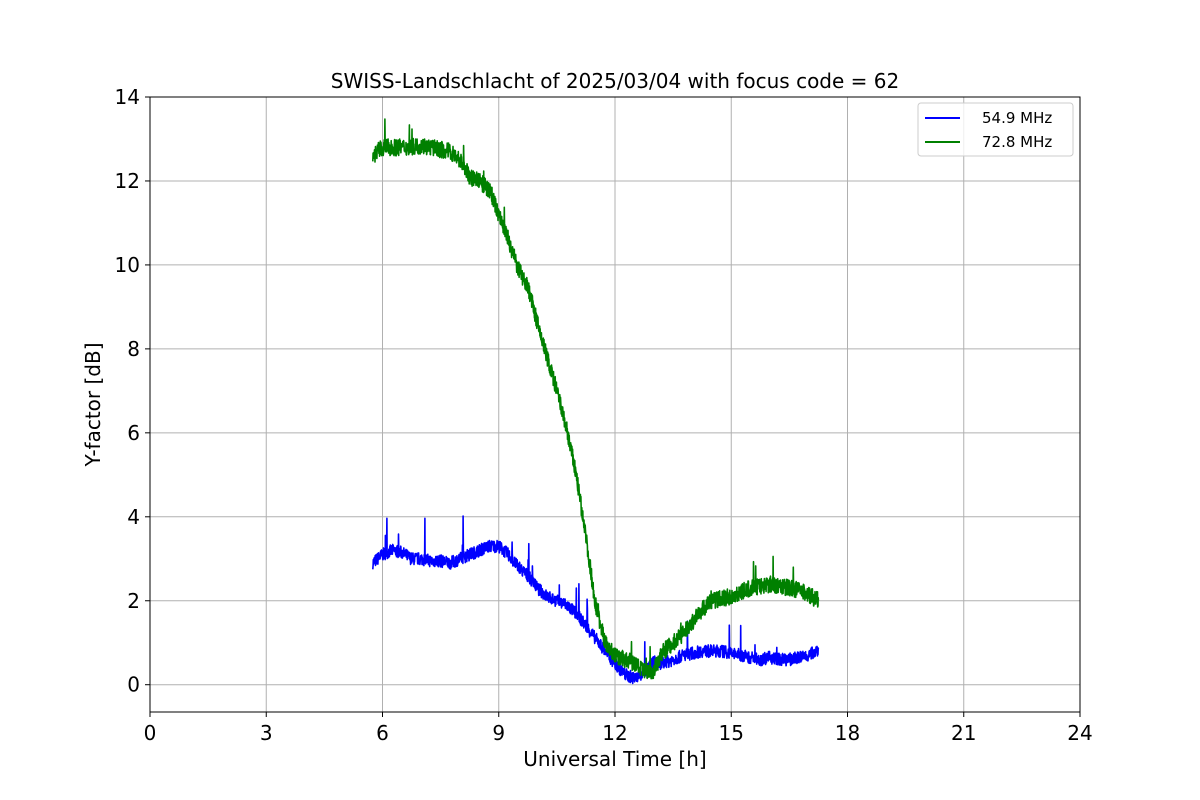 This screenshot has width=1200, height=800. Describe the element at coordinates (127, 181) in the screenshot. I see `y-tick-label: 12` at that location.